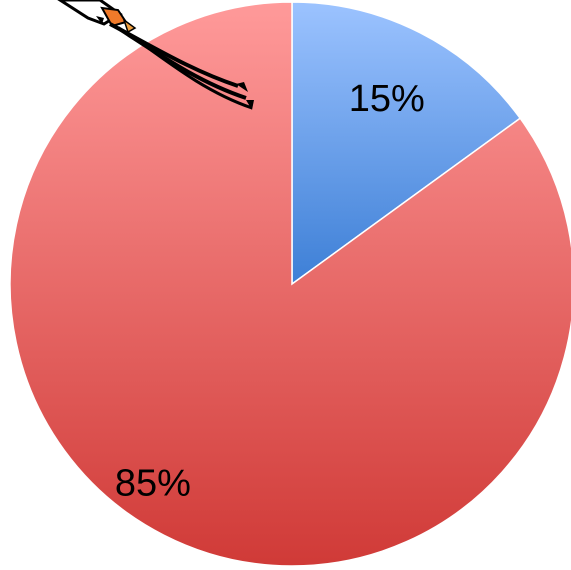 The width and height of the screenshot is (571, 570). What do you see at coordinates (153, 484) in the screenshot?
I see `slice-label-85: 85%` at bounding box center [153, 484].